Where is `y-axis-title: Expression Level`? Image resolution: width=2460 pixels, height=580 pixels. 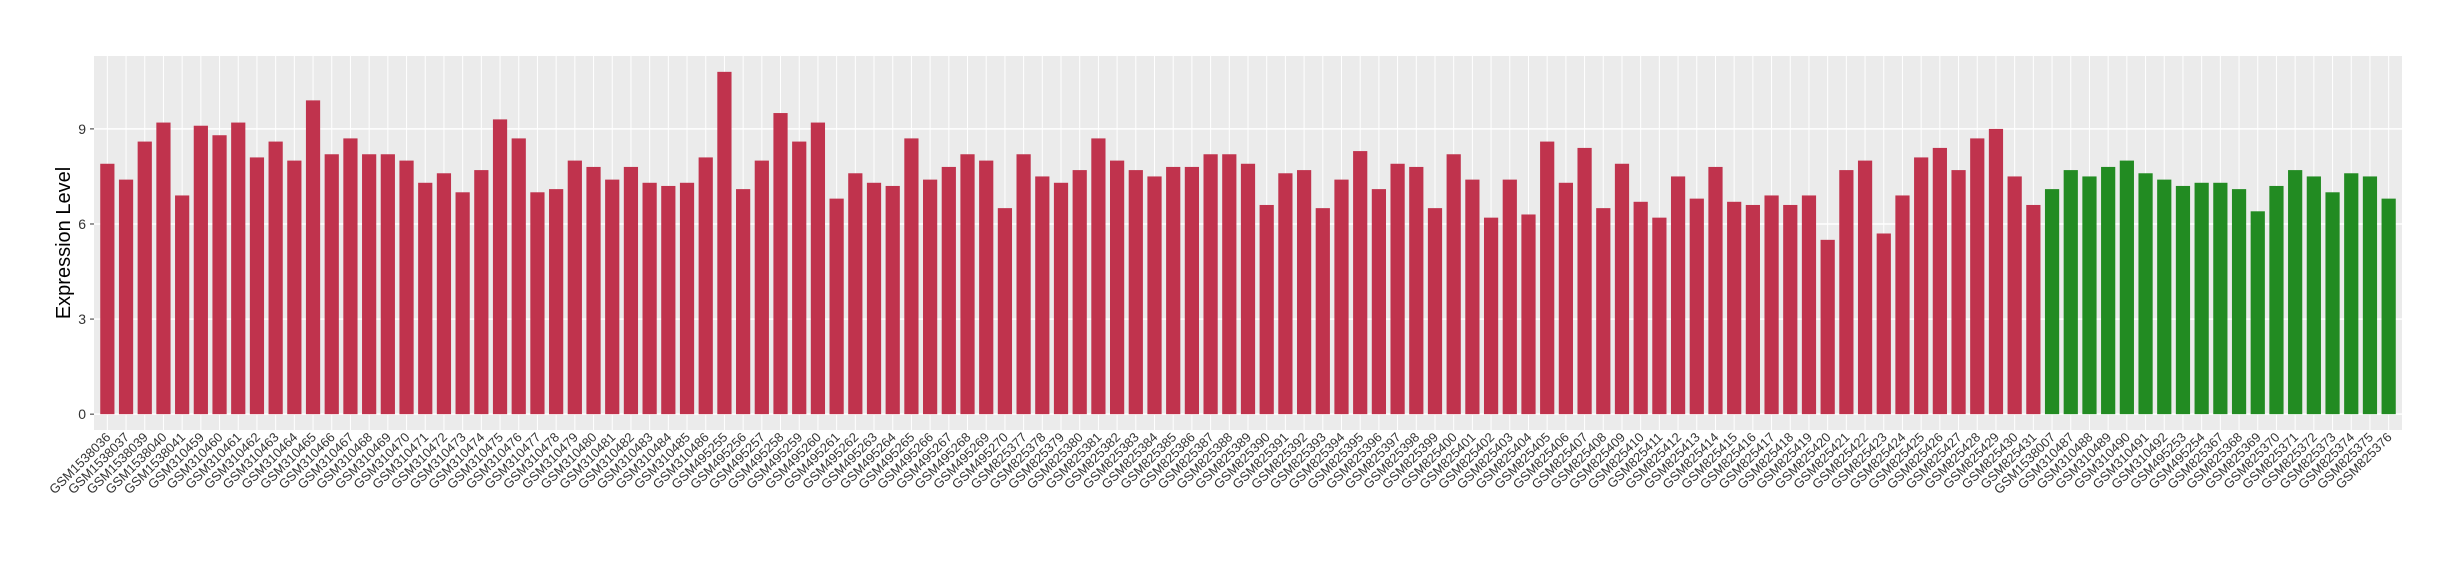 y-axis-title: Expression Level is located at coordinates (64, 243).